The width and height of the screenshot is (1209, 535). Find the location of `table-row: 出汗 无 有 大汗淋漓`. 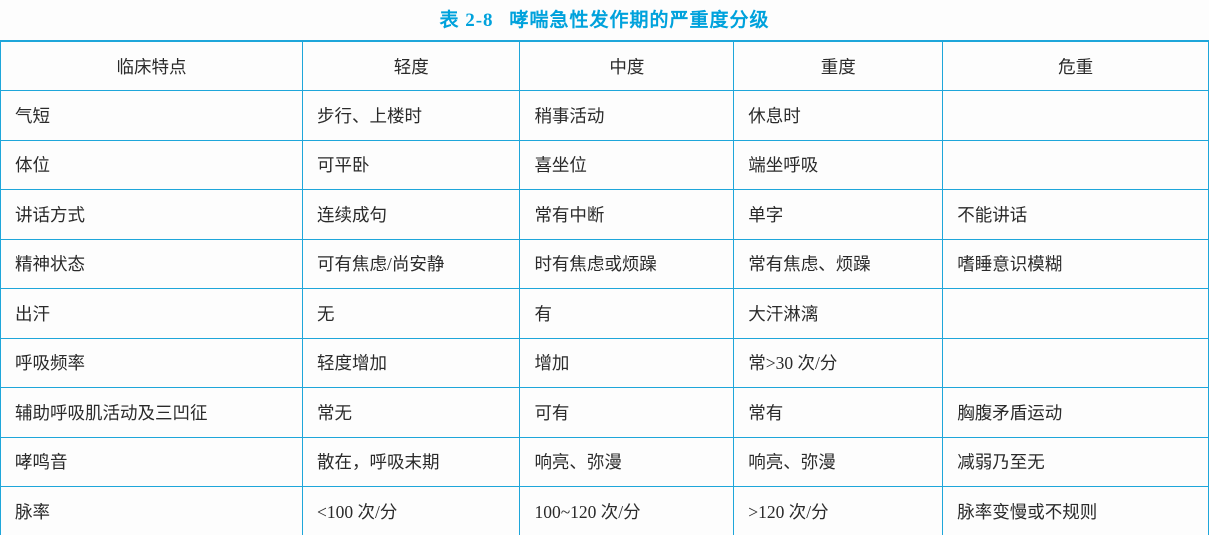

table-row: 出汗 无 有 大汗淋漓 is located at coordinates (604, 313).